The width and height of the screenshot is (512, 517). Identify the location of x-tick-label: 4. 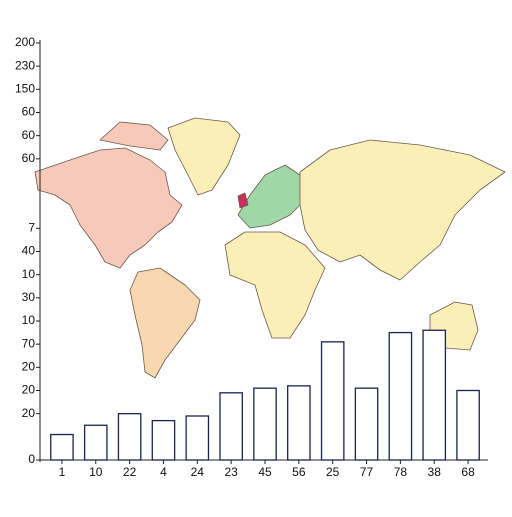
(163, 472).